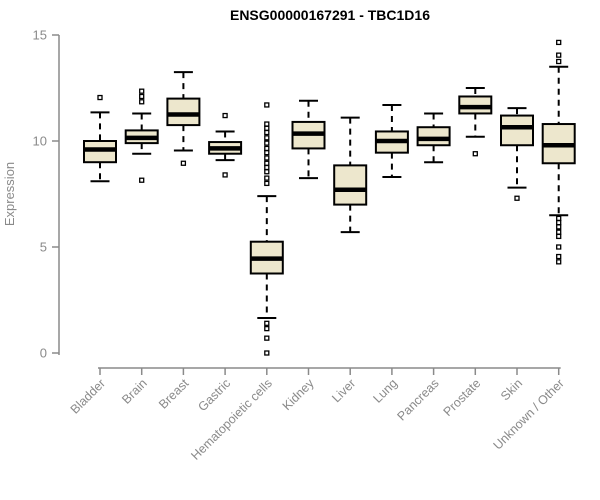 The image size is (600, 500). What do you see at coordinates (385, 391) in the screenshot?
I see `x-category-label-lung: Lung` at bounding box center [385, 391].